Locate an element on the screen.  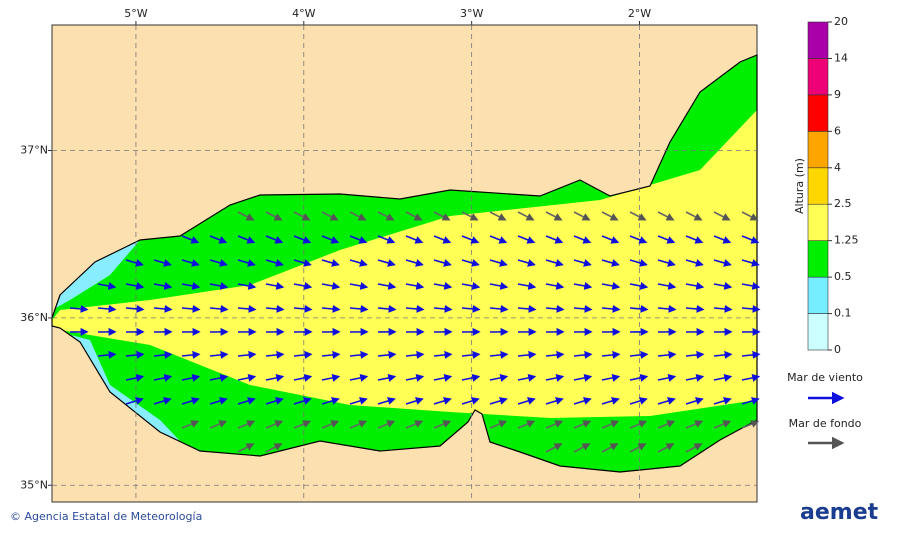
x-tick-label: 3°W is located at coordinates (471, 13).